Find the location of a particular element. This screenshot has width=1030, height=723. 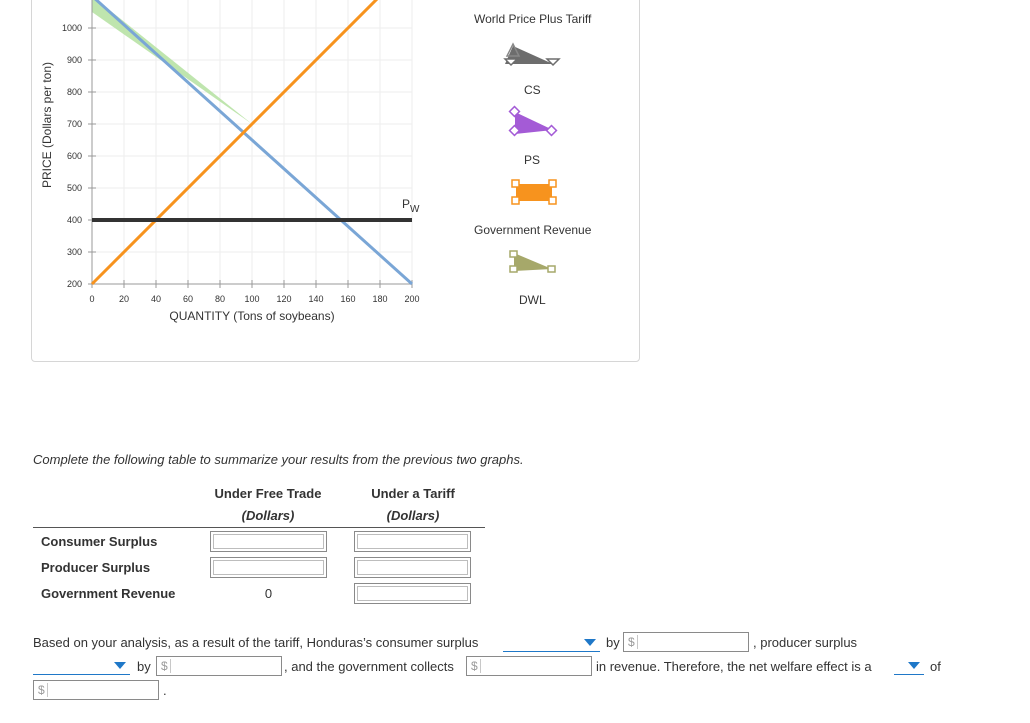

x-axis-label: QUANTITY (Tons of soybeans) is located at coordinates (251, 316).